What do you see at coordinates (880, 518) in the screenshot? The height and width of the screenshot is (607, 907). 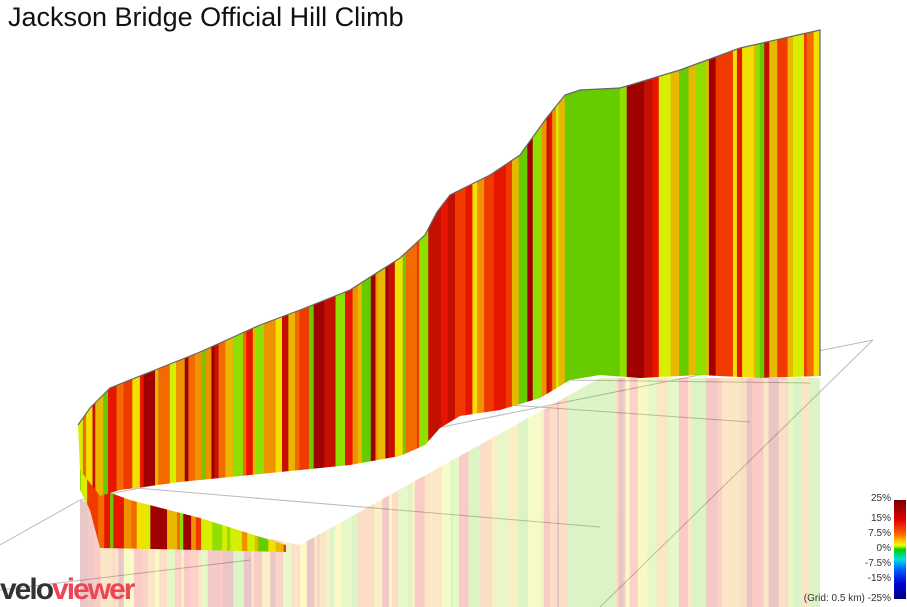 I see `legend-tick: 15%` at bounding box center [880, 518].